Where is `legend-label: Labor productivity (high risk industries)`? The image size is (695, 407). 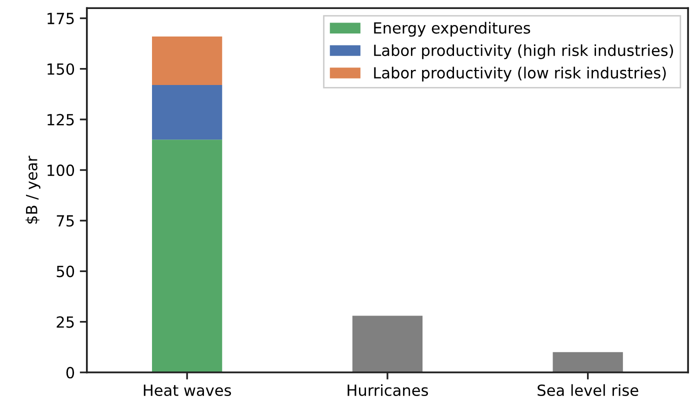
legend-label: Labor productivity (high risk industries) is located at coordinates (523, 52).